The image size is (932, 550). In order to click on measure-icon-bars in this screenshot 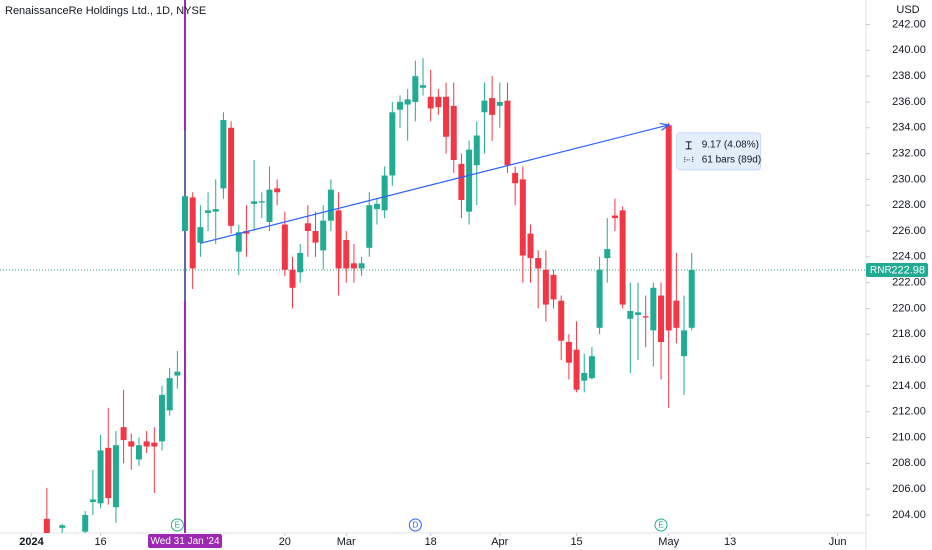, I will do `click(689, 159)`.